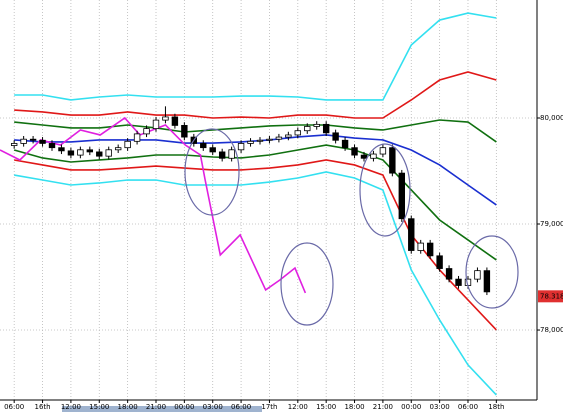  Describe the element at coordinates (42, 407) in the screenshot. I see `x-tick-label: 16th` at that location.